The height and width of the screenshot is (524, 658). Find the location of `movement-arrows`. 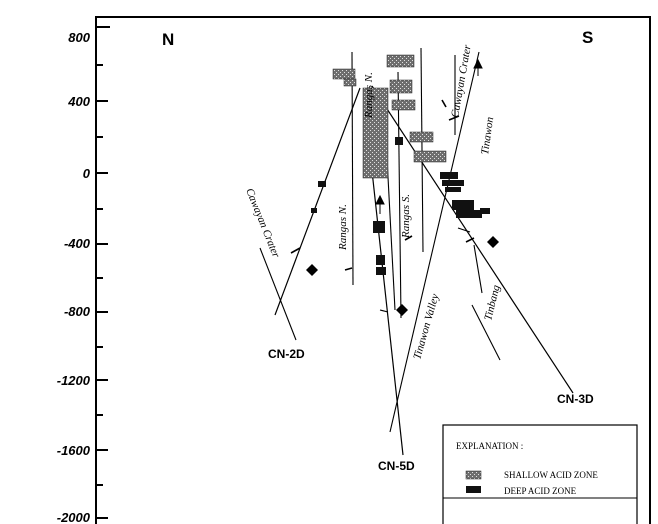

movement-arrows is located at coordinates (429, 136).